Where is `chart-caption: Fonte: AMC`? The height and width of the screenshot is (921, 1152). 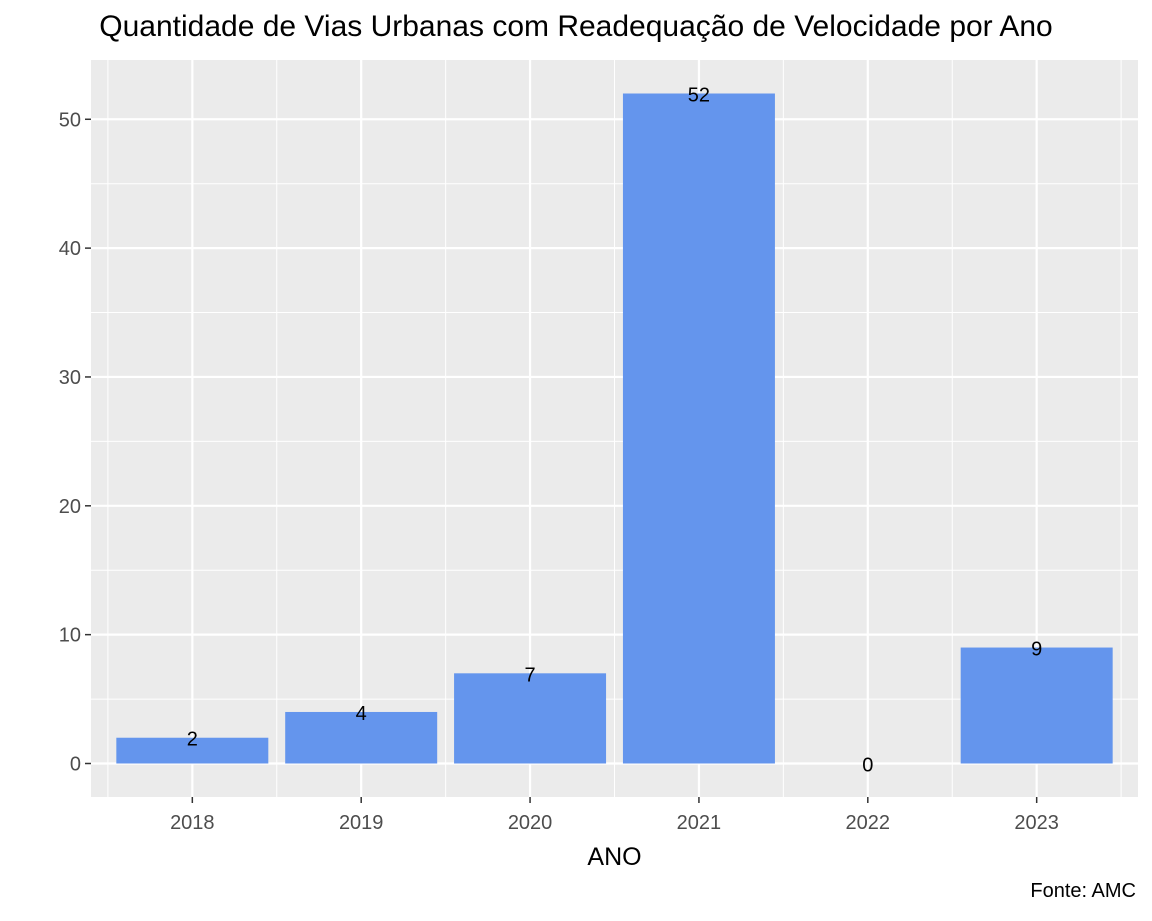
chart-caption: Fonte: AMC is located at coordinates (1083, 891).